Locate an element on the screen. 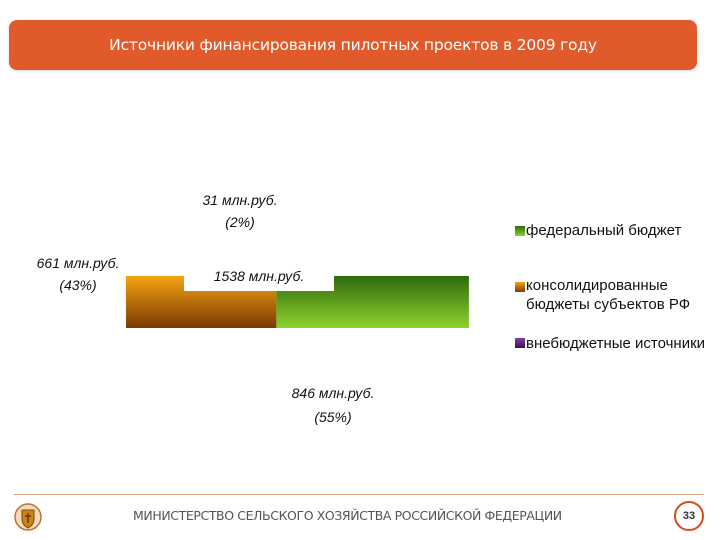  legend-item-federal: федеральный бюджет is located at coordinates (621, 230).